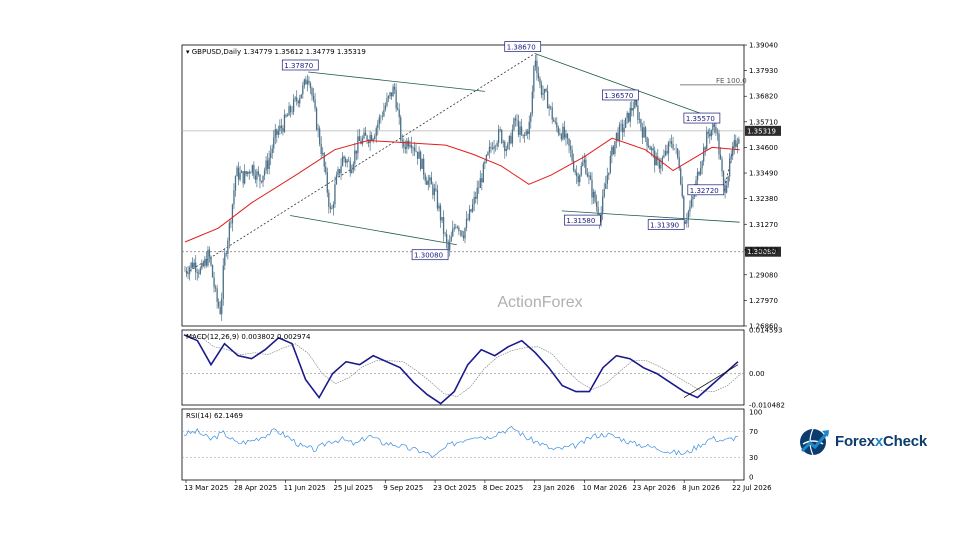  Describe the element at coordinates (763, 97) in the screenshot. I see `price-tick-label: 1.36820` at that location.